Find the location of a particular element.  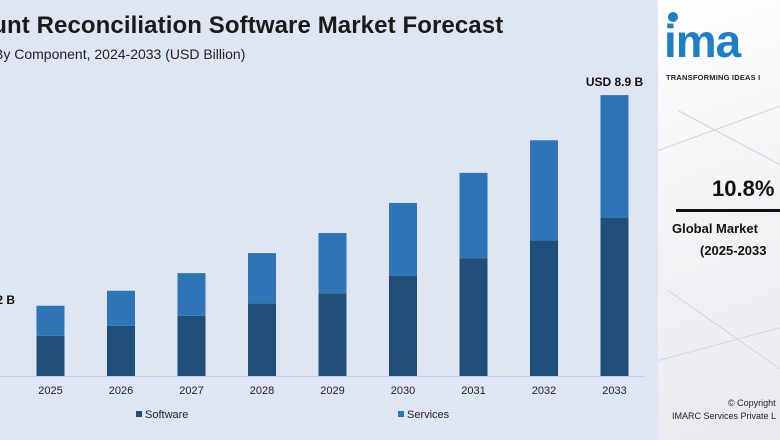

bar-services-2033 is located at coordinates (614, 156).